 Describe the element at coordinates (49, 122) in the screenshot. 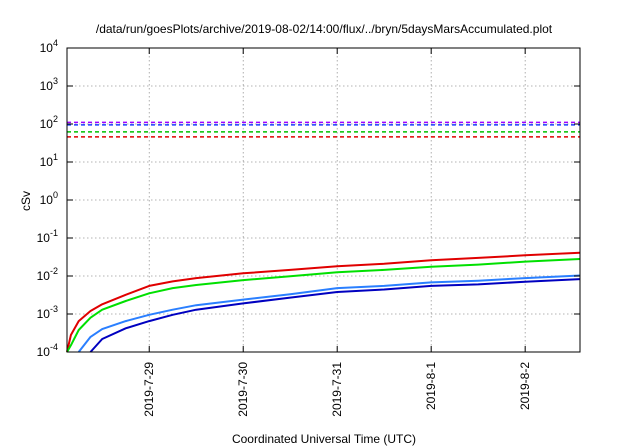

I see `y-tick-label: 10²` at that location.